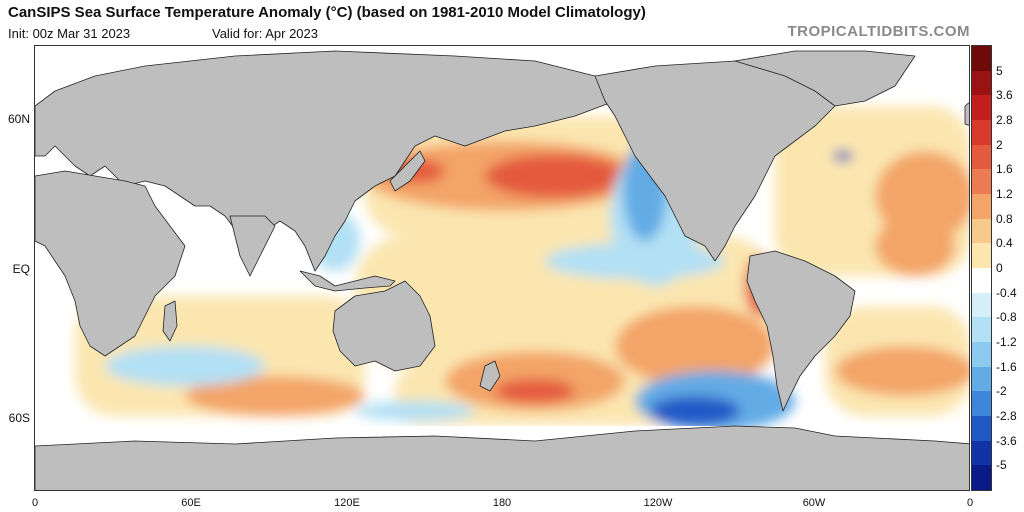 The image size is (1024, 512). Describe the element at coordinates (1004, 194) in the screenshot. I see `color-scale-label: 1.2` at that location.